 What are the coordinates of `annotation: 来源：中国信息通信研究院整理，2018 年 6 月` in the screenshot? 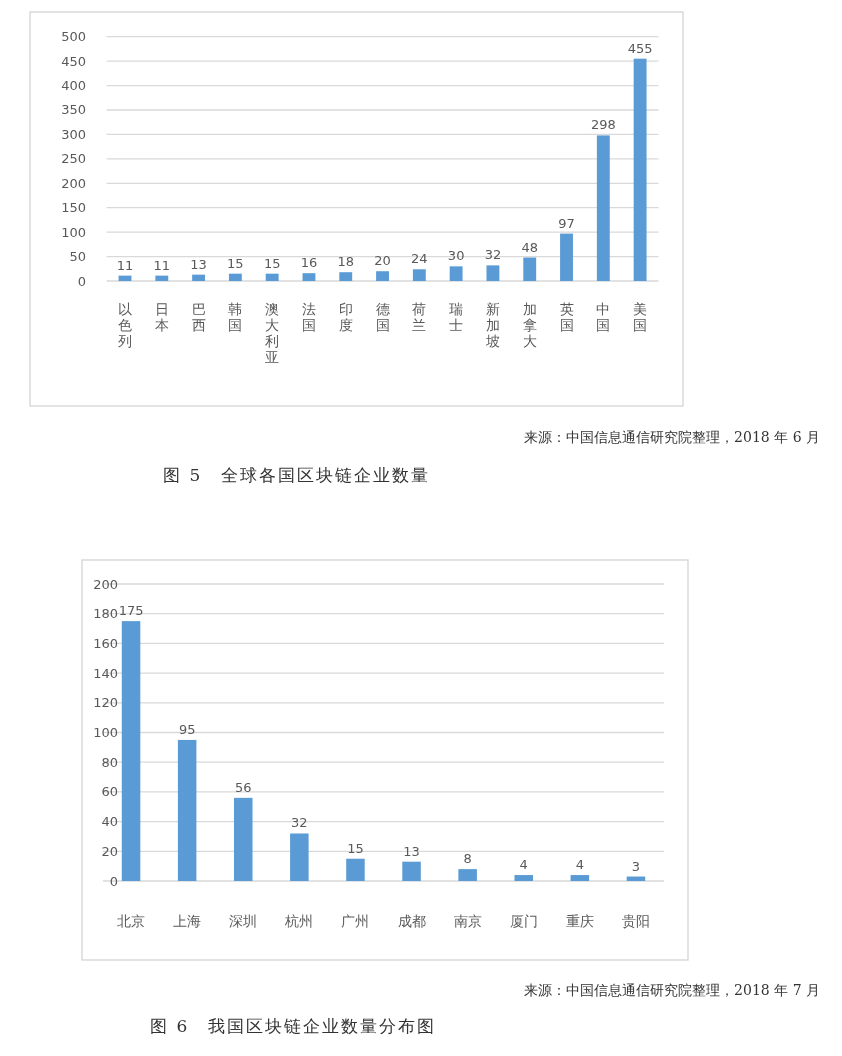 It's located at (672, 437).